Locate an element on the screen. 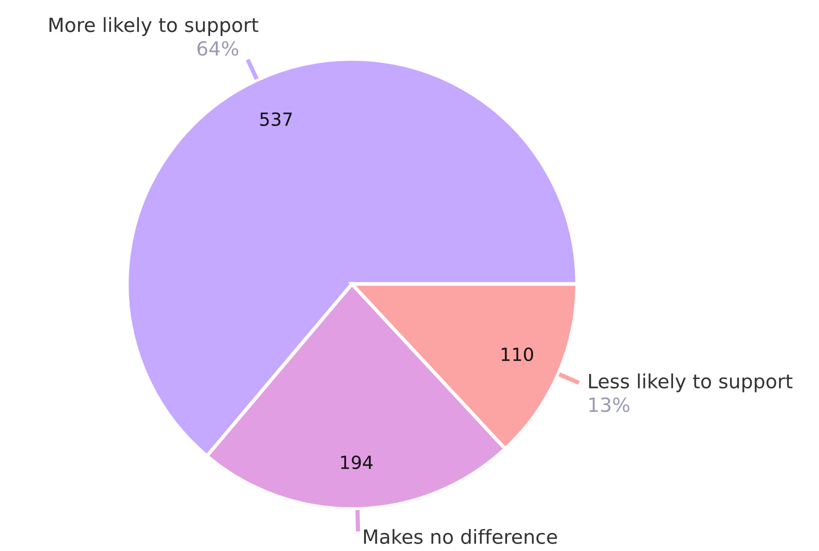 The width and height of the screenshot is (819, 551). text: 13% is located at coordinates (609, 404).